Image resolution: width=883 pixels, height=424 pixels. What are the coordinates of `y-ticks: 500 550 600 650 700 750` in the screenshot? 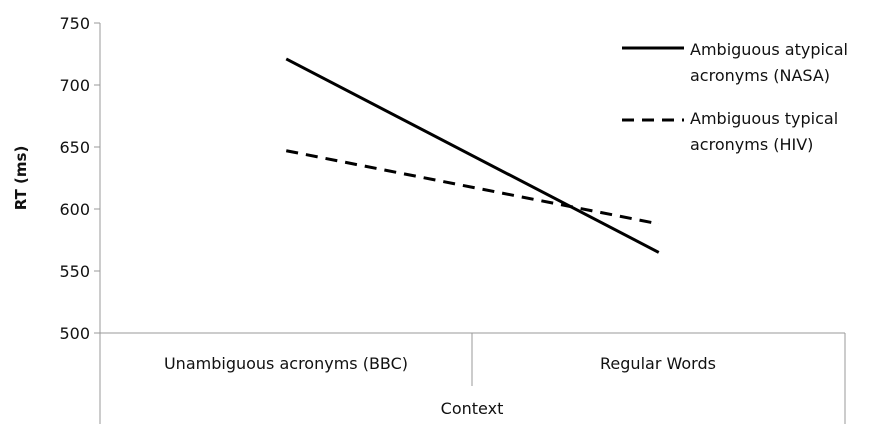 It's located at (79, 178).